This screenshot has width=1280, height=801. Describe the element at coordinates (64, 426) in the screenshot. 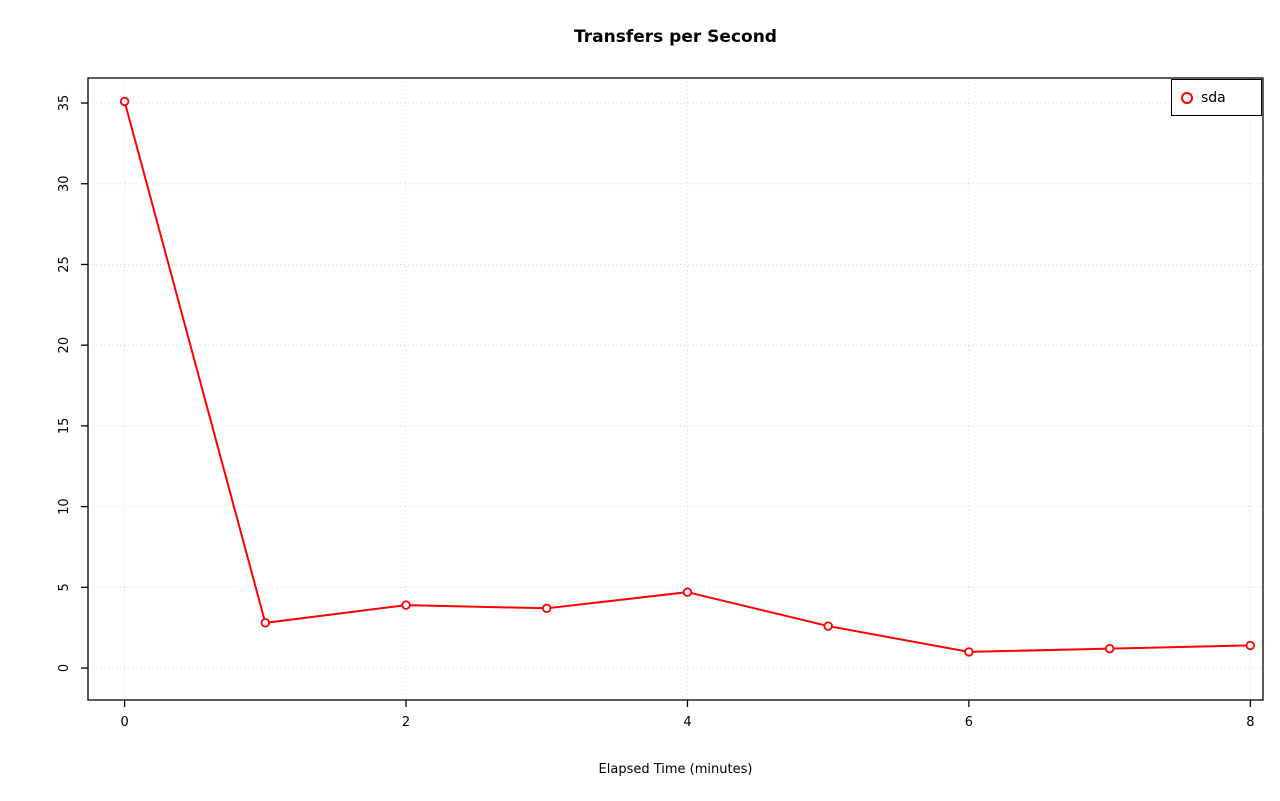

I see `y-tick-label: 15` at that location.